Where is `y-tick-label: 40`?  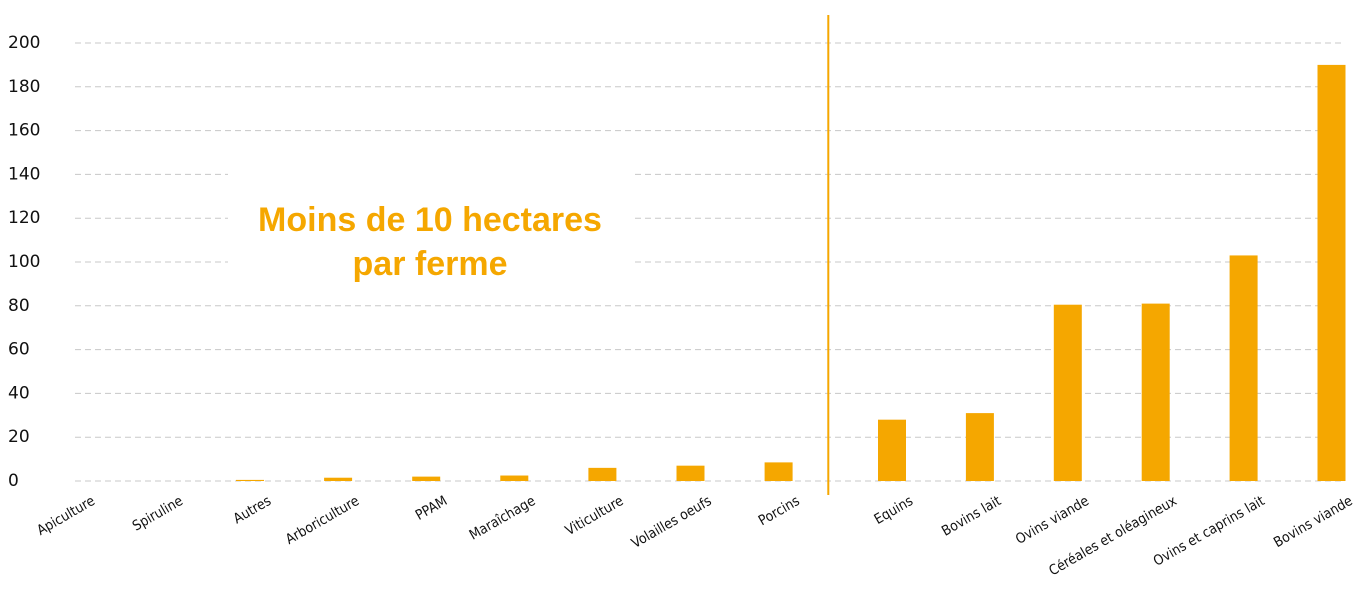 y-tick-label: 40 is located at coordinates (19, 393).